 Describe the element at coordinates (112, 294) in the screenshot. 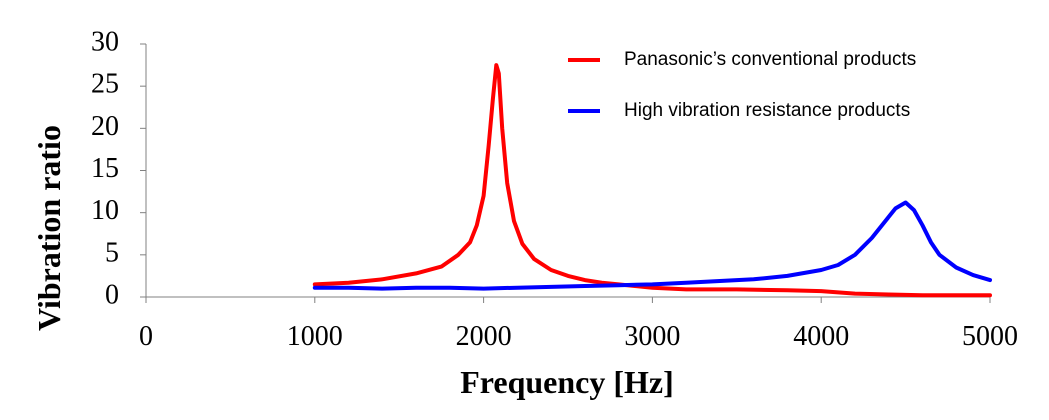

I see `y-tick-label: 0` at that location.